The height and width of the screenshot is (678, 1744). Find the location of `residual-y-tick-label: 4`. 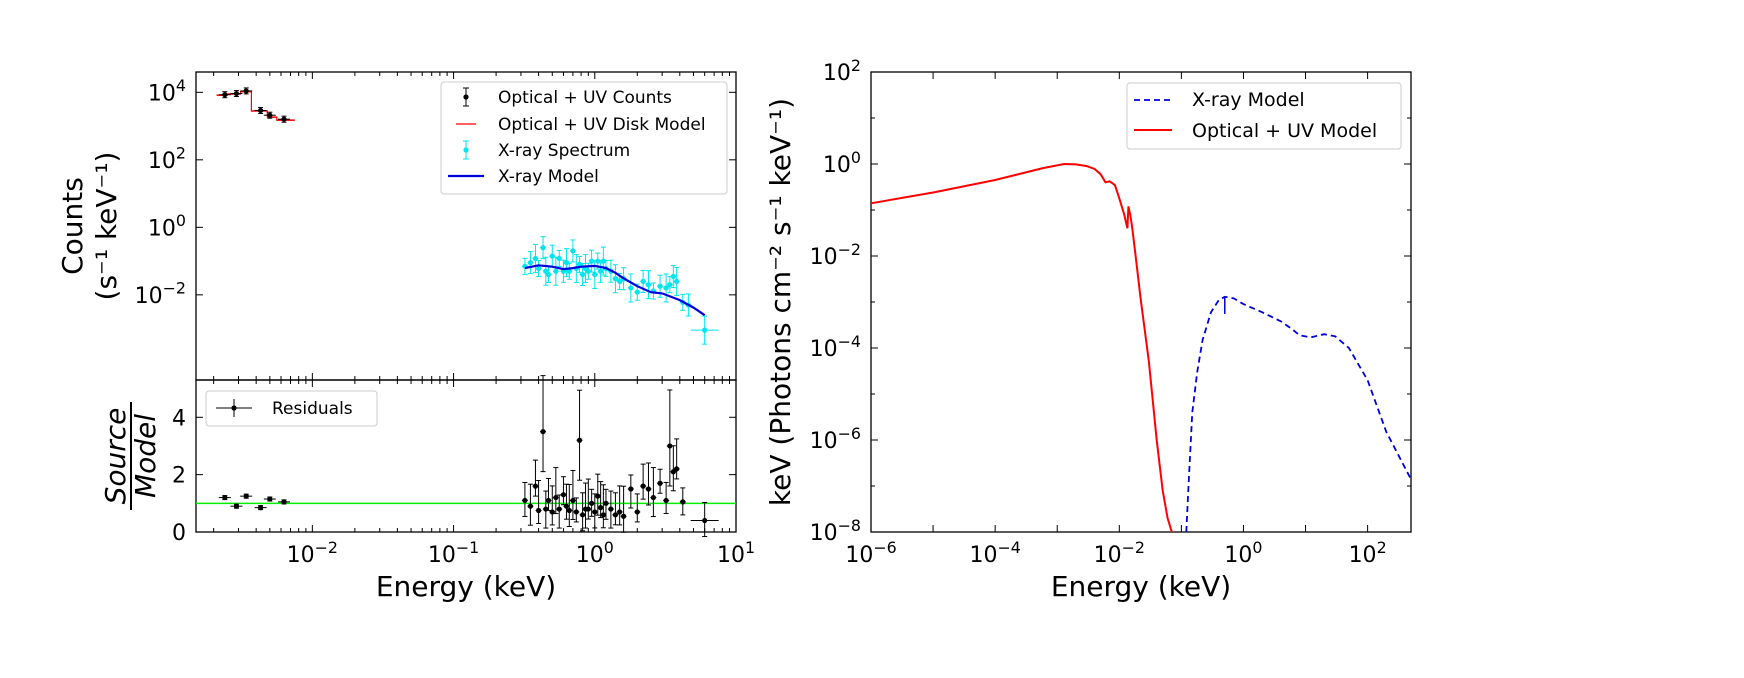

residual-y-tick-label: 4 is located at coordinates (179, 418).